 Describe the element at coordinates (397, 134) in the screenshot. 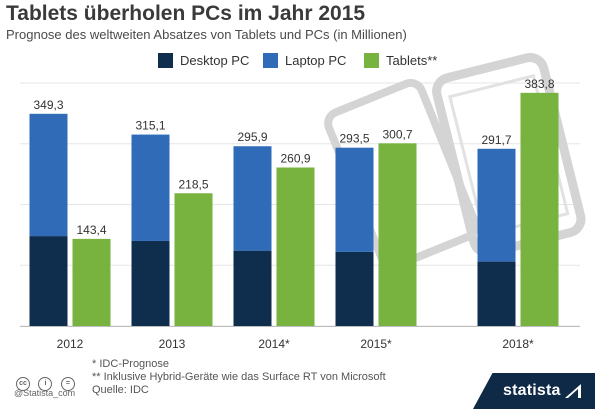

I see `label-tablets: 300,7` at that location.